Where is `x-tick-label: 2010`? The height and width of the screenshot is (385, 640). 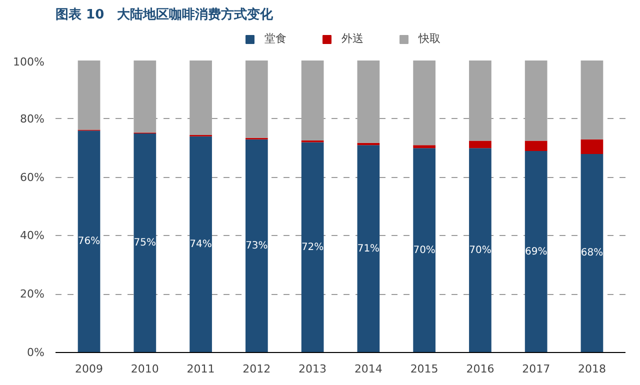
x-tick-label: 2010 is located at coordinates (144, 369).